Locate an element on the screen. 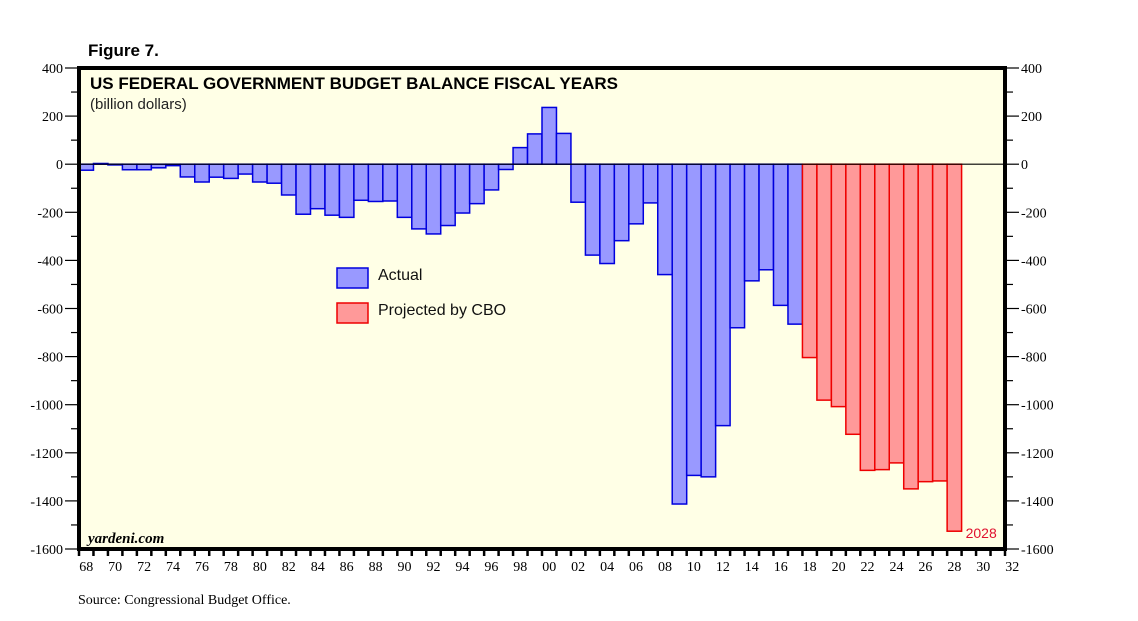 Image resolution: width=1138 pixels, height=621 pixels. legend-item-projected: Projected by CBO is located at coordinates (421, 313).